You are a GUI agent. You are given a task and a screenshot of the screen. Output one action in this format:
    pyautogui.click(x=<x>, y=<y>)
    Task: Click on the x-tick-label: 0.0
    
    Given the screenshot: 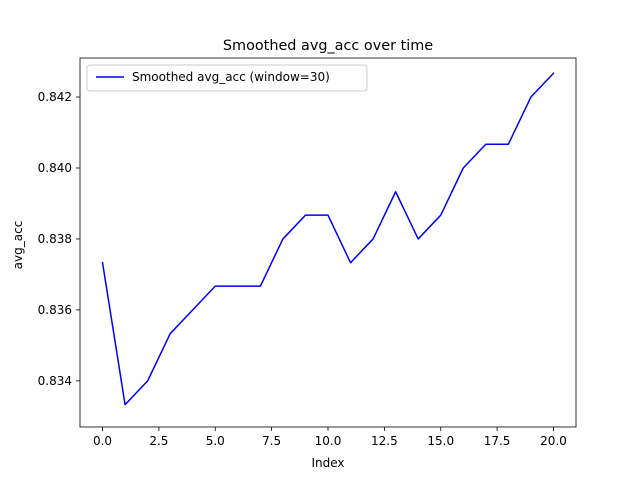 What is the action you would take?
    pyautogui.click(x=102, y=441)
    